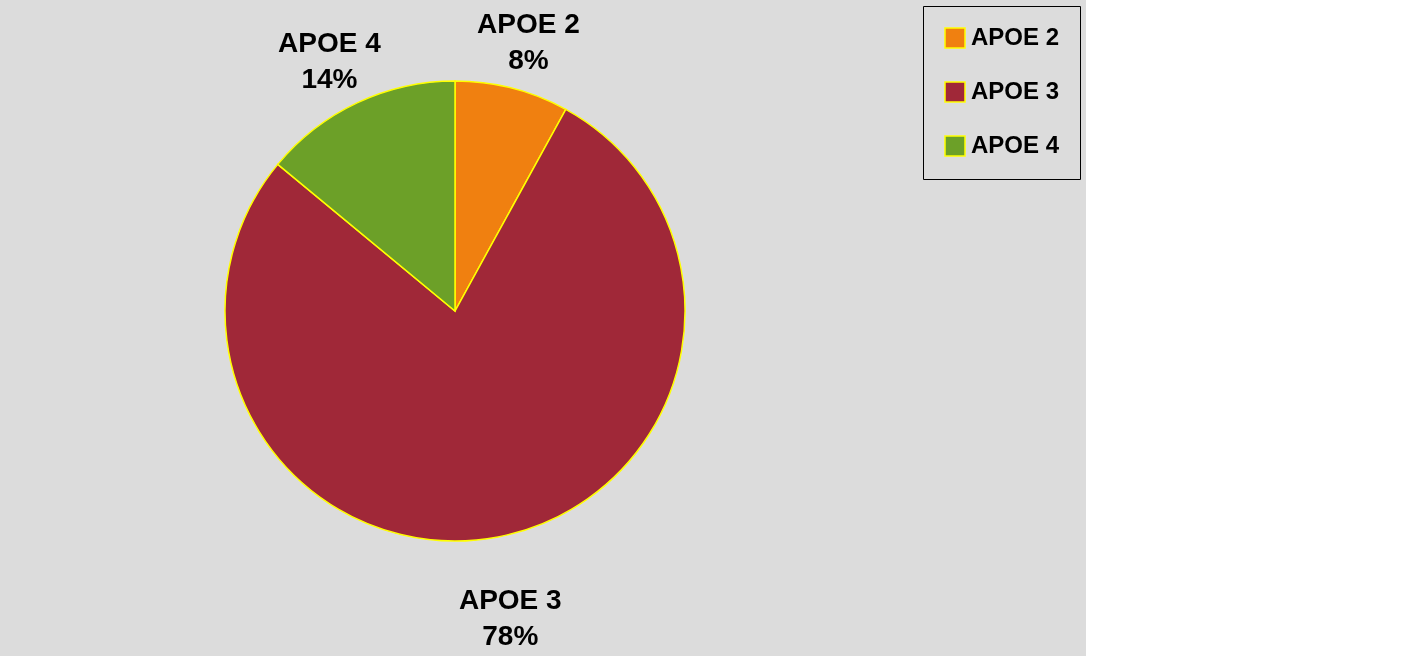  I want to click on legend-label: APOE 2, so click(1015, 36).